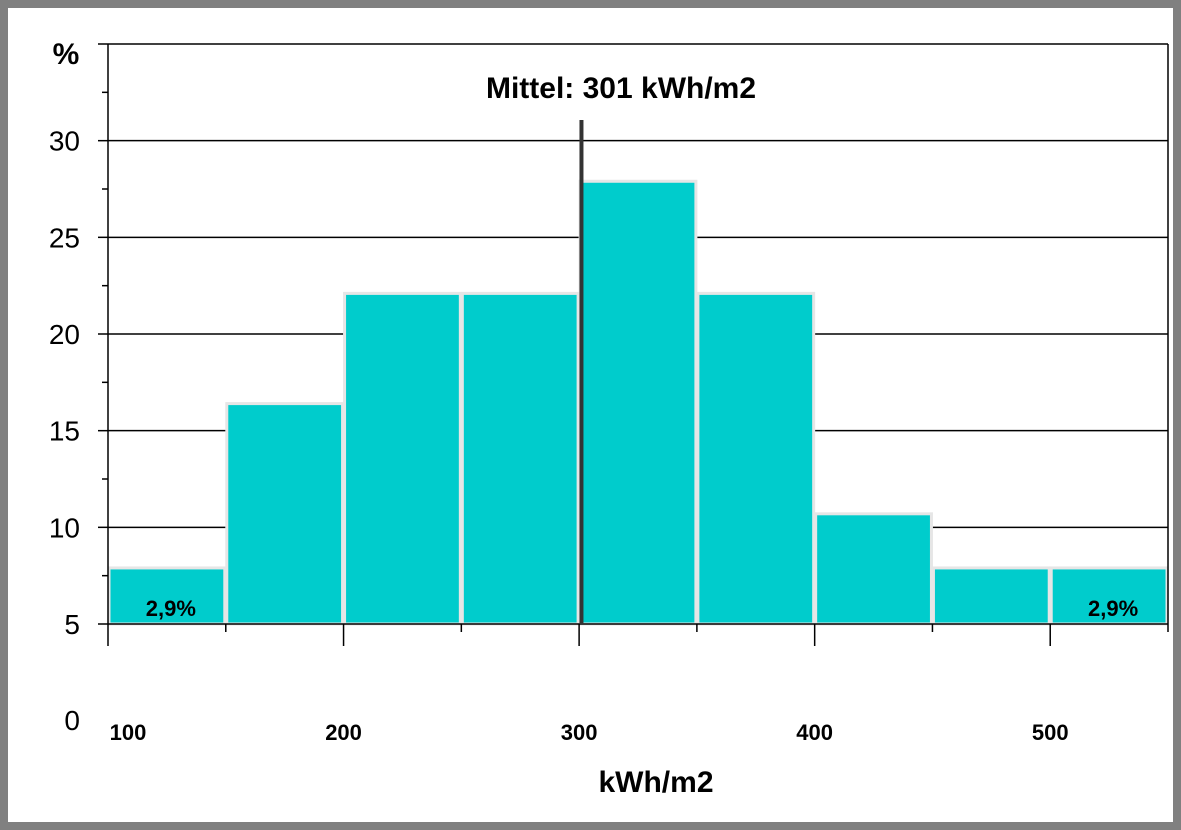  What do you see at coordinates (64, 334) in the screenshot?
I see `y-tick-label: 20` at bounding box center [64, 334].